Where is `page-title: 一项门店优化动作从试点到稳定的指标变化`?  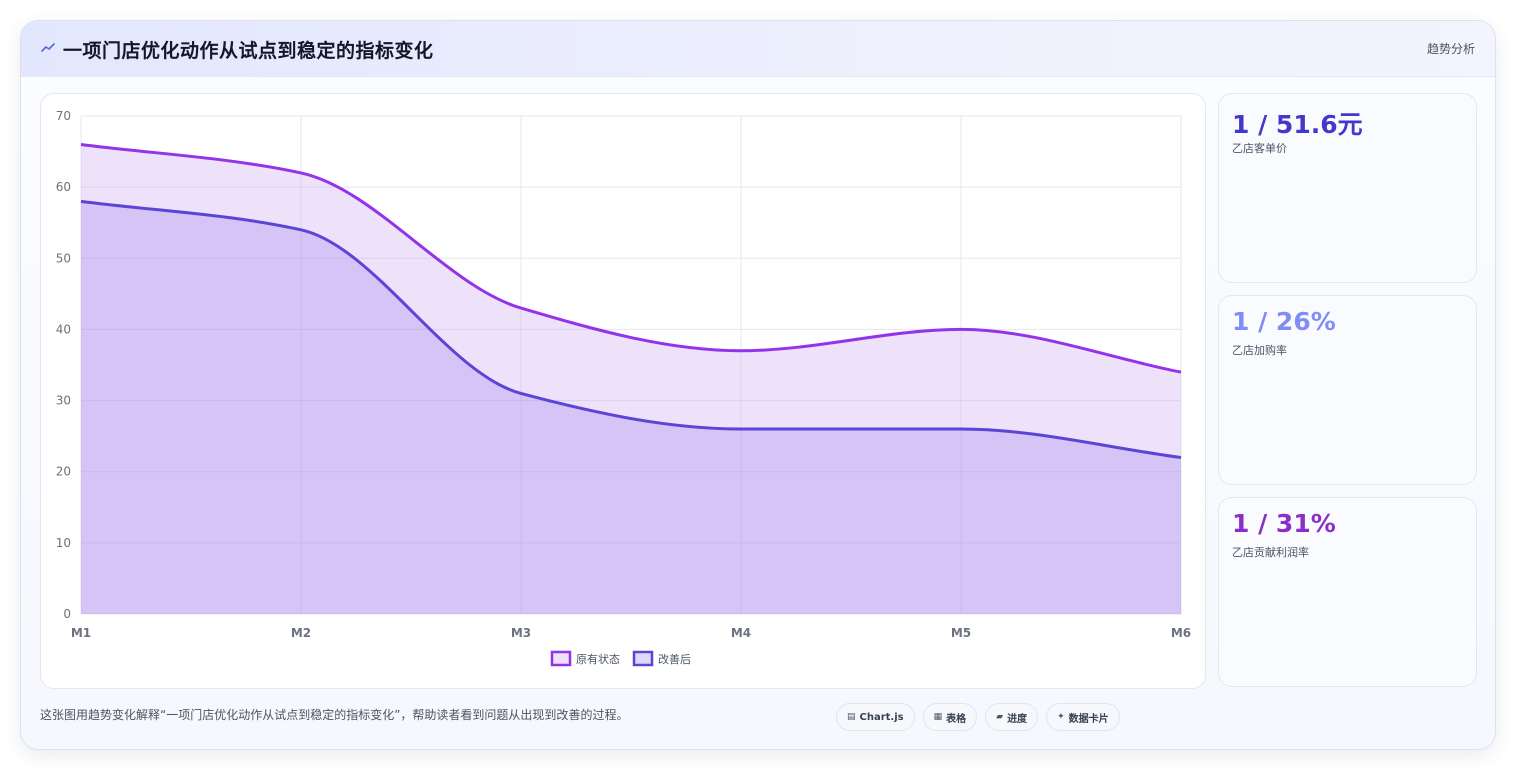
page-title: 一项门店优化动作从试点到稳定的指标变化 is located at coordinates (248, 51).